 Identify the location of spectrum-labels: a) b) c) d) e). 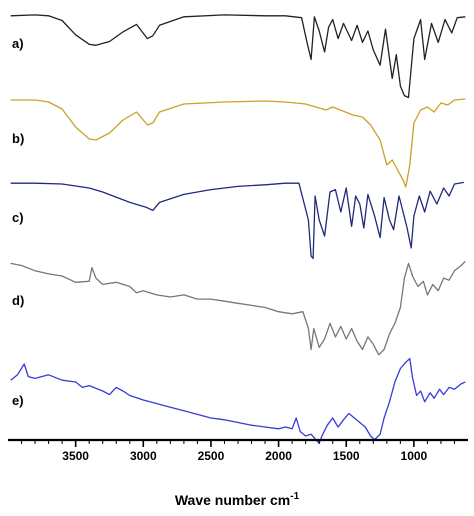
(18, 222).